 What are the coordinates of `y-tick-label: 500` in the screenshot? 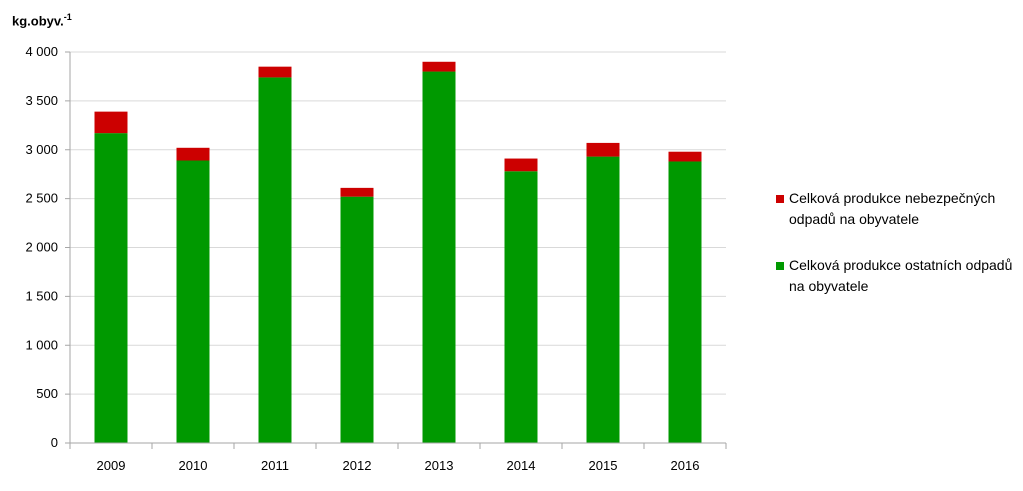 It's located at (47, 393).